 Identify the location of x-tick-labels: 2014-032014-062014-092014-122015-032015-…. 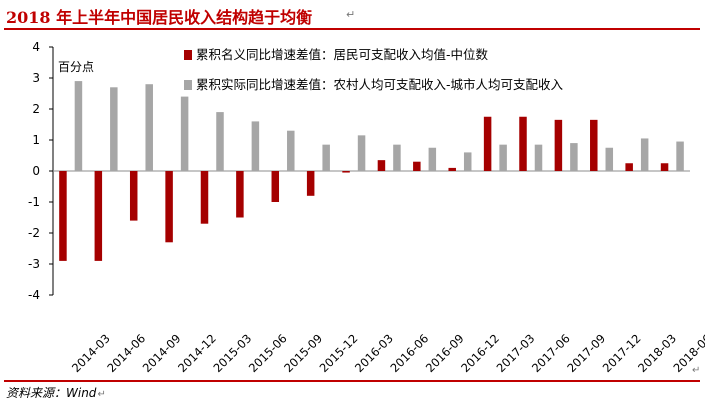
(387, 353).